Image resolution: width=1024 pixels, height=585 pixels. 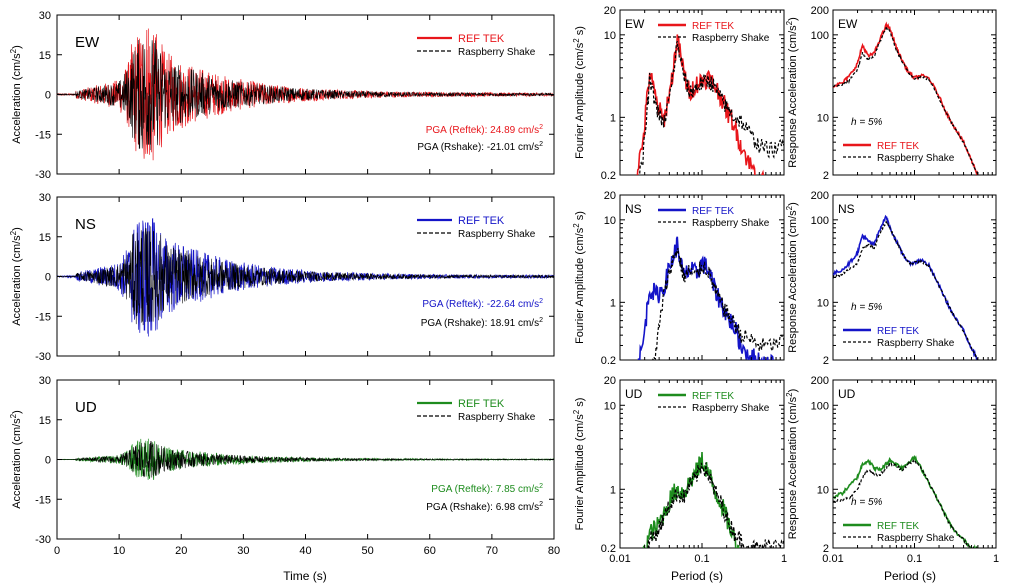 What do you see at coordinates (484, 130) in the screenshot?
I see `pga-ref-text: PGA (Reftek): 24.89 cm/s2` at bounding box center [484, 130].